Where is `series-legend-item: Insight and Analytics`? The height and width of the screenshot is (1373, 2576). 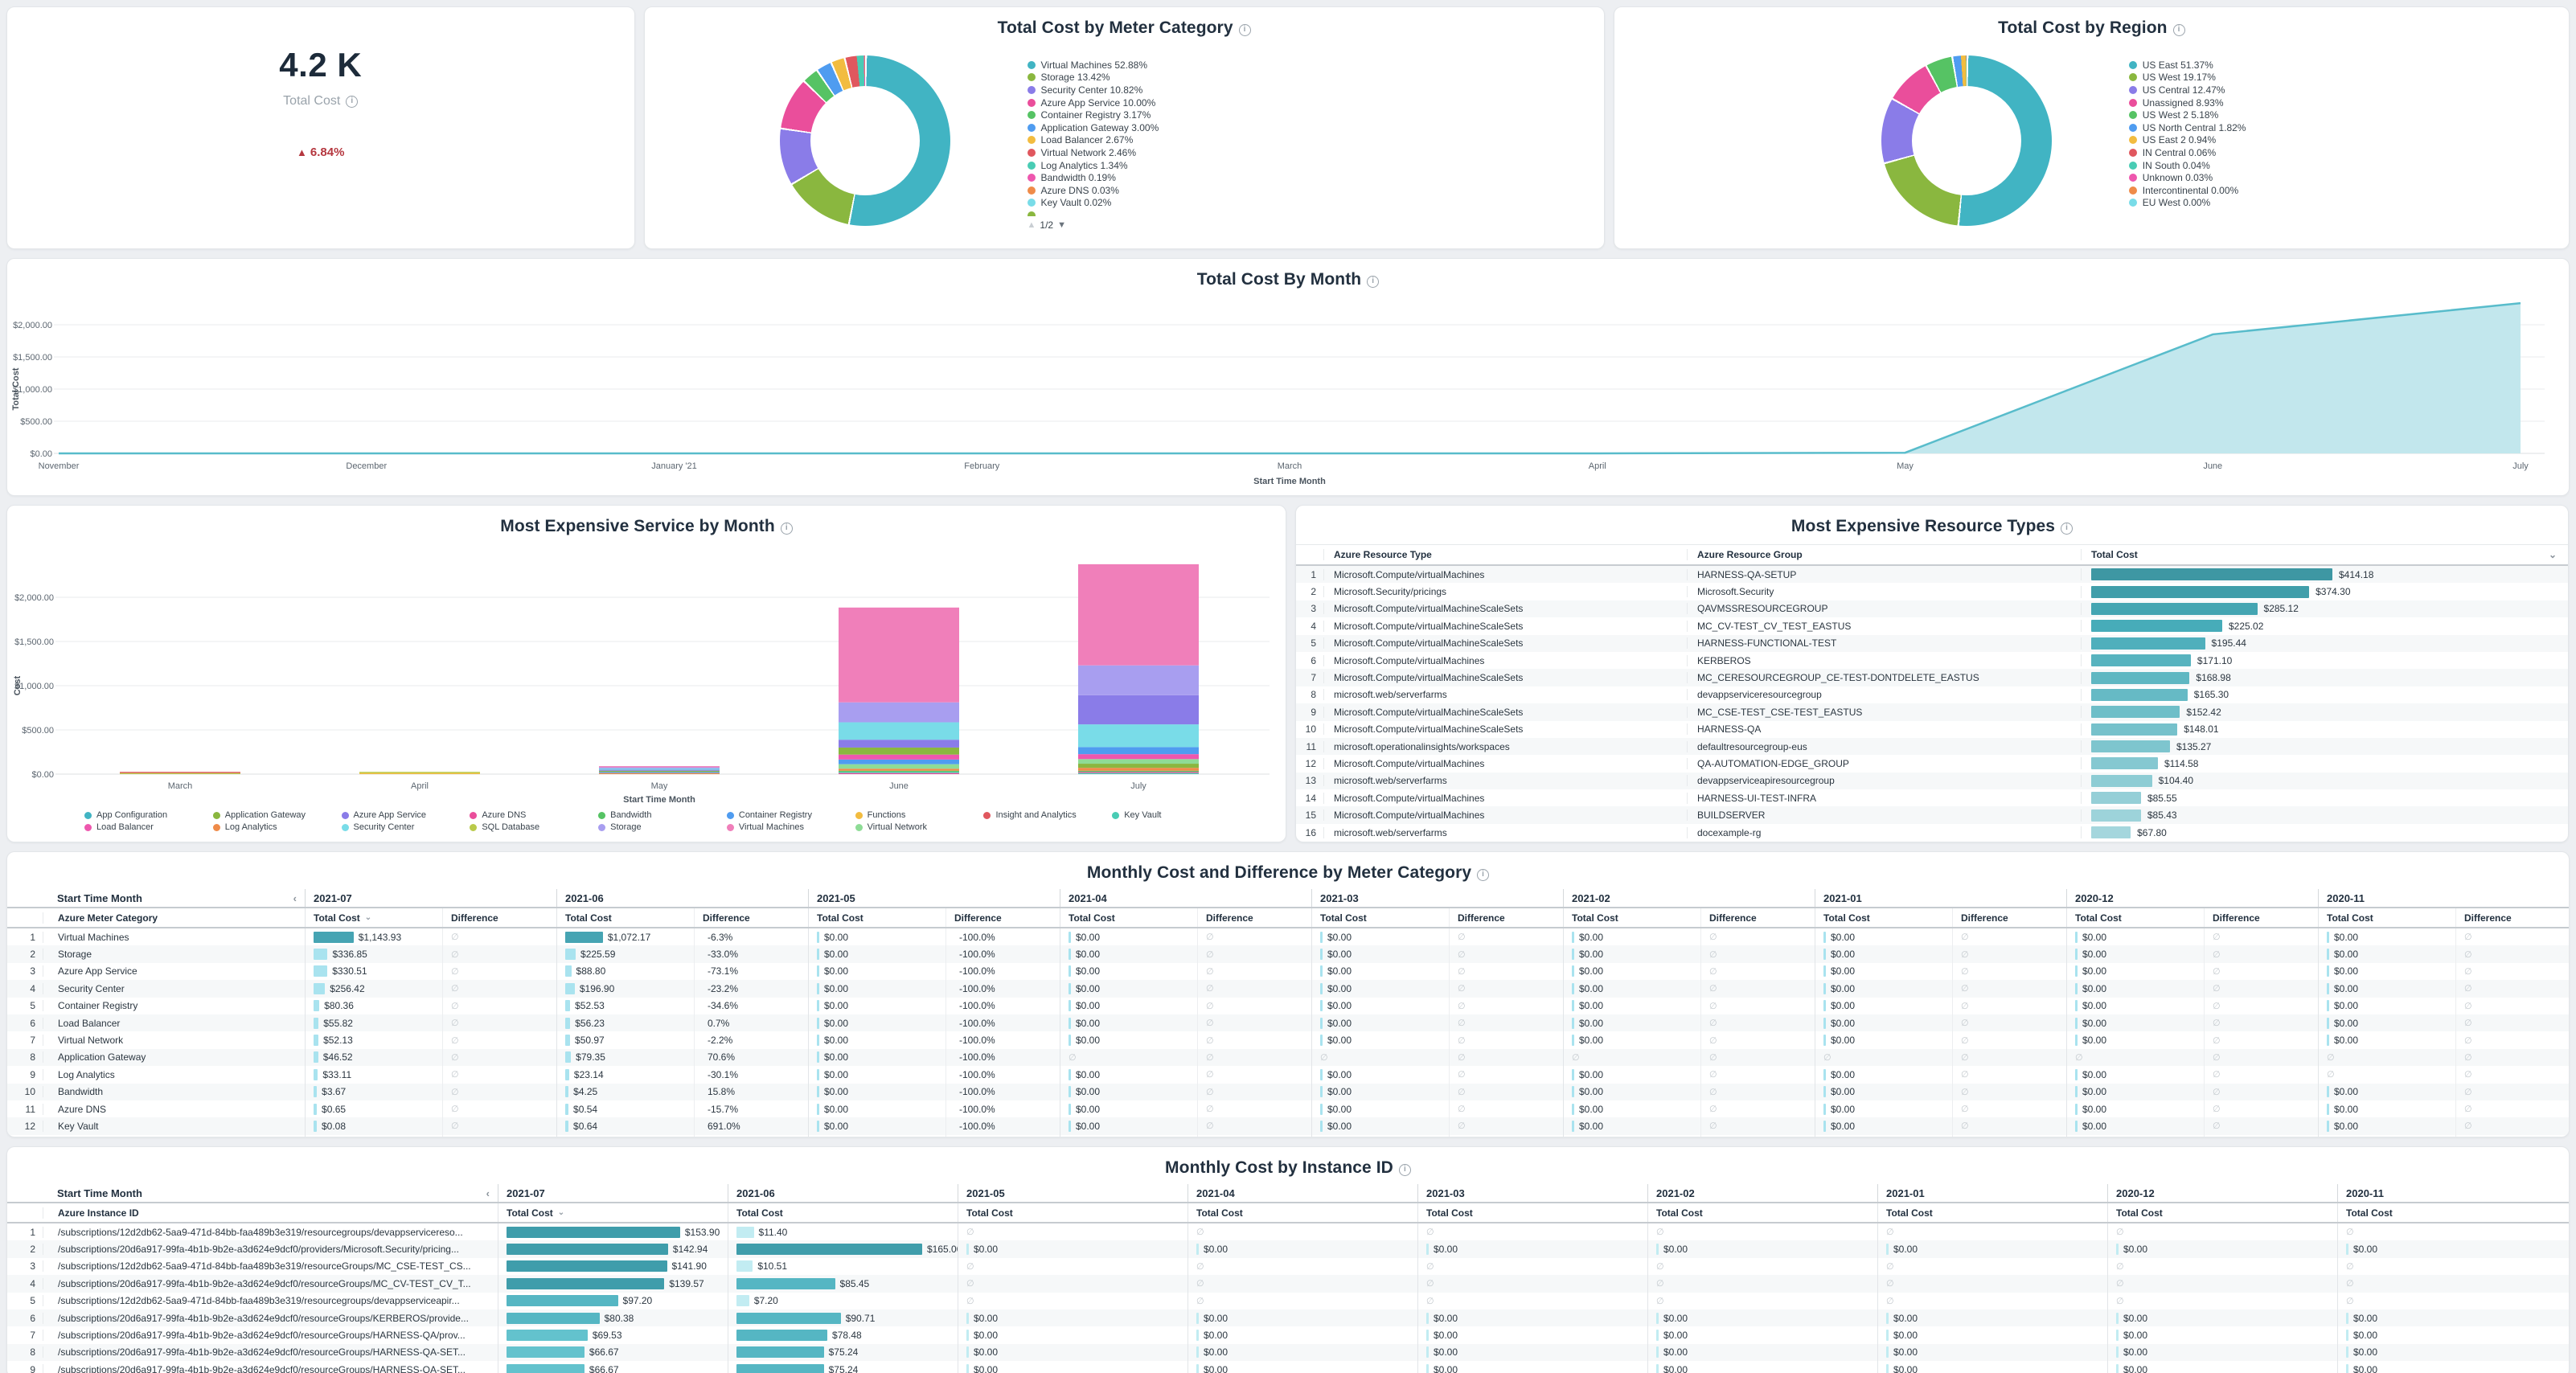
series-legend-item: Insight and Analytics is located at coordinates (1047, 815).